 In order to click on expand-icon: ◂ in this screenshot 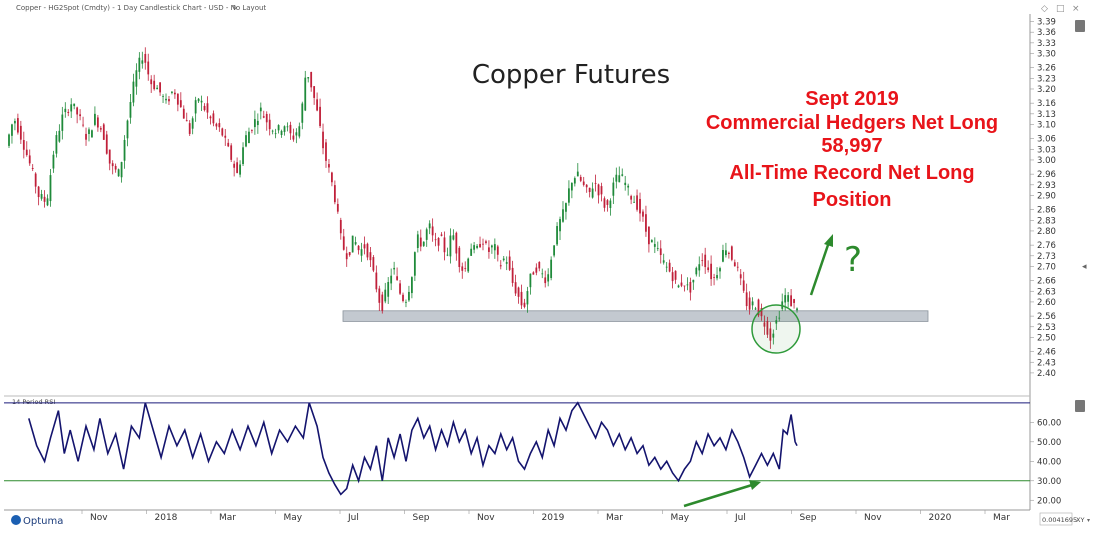, I will do `click(1084, 267)`.